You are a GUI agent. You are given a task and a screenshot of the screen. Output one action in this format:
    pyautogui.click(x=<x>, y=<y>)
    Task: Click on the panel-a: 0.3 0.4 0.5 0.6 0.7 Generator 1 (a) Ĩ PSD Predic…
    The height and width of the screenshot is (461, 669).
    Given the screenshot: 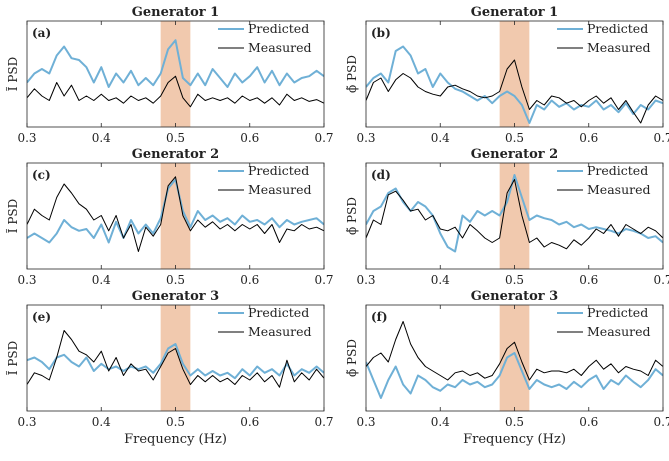 What is the action you would take?
    pyautogui.click(x=169, y=75)
    